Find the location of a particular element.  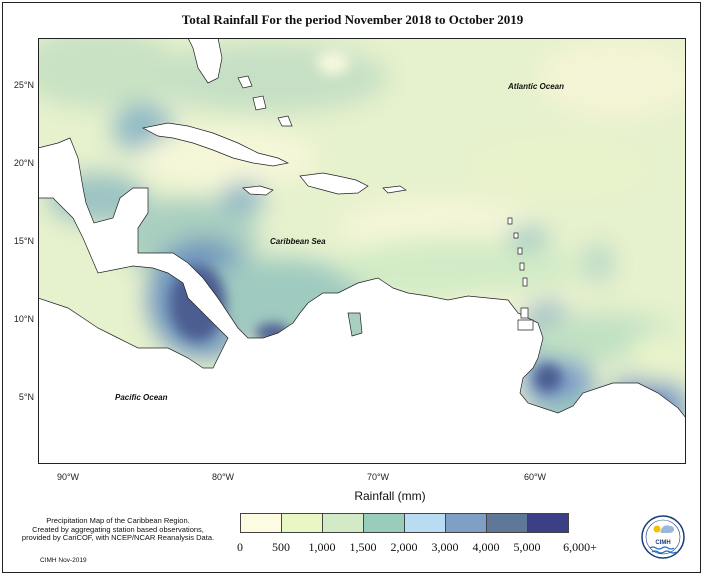

cimh-logo: CIMH is located at coordinates (663, 537).